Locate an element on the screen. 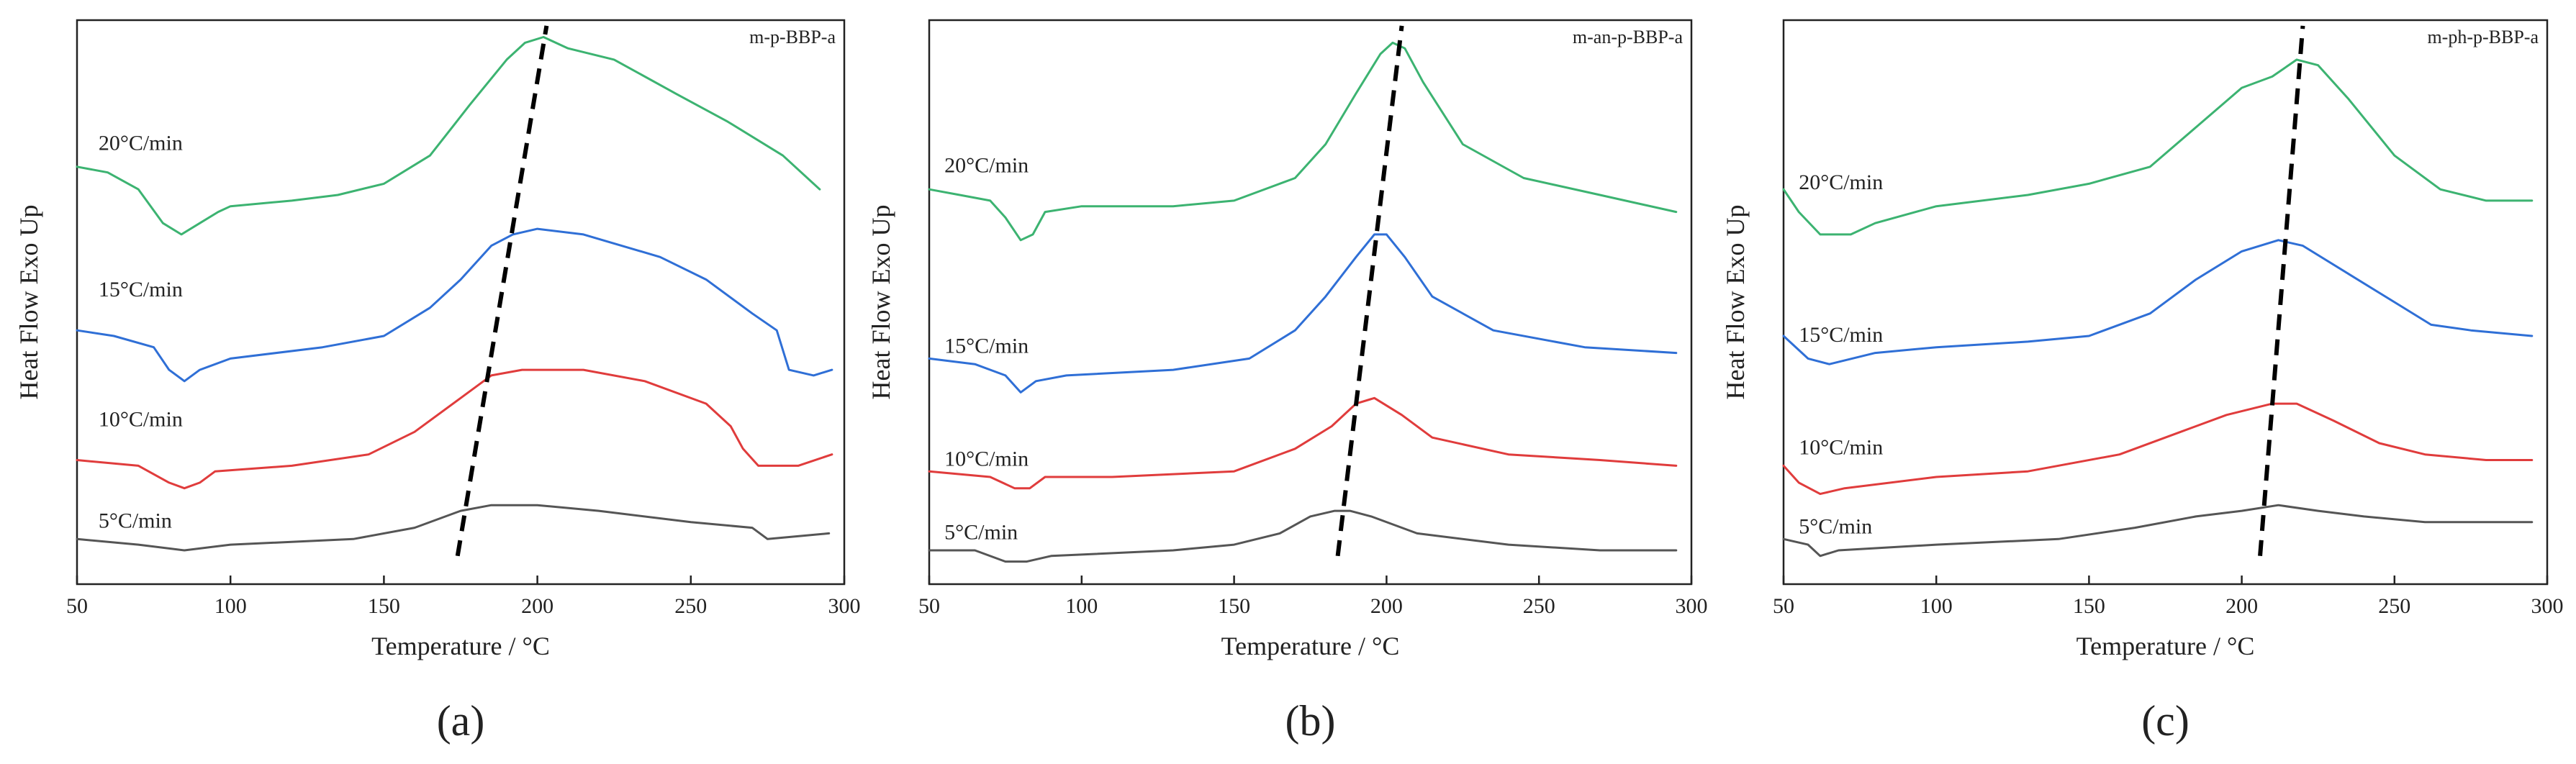  sample-title: m-ph-p-BBP-a is located at coordinates (2483, 37).